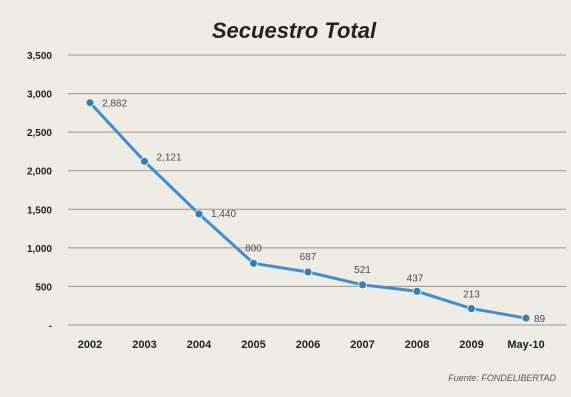  I want to click on x-tick-label: 2009, so click(471, 345).